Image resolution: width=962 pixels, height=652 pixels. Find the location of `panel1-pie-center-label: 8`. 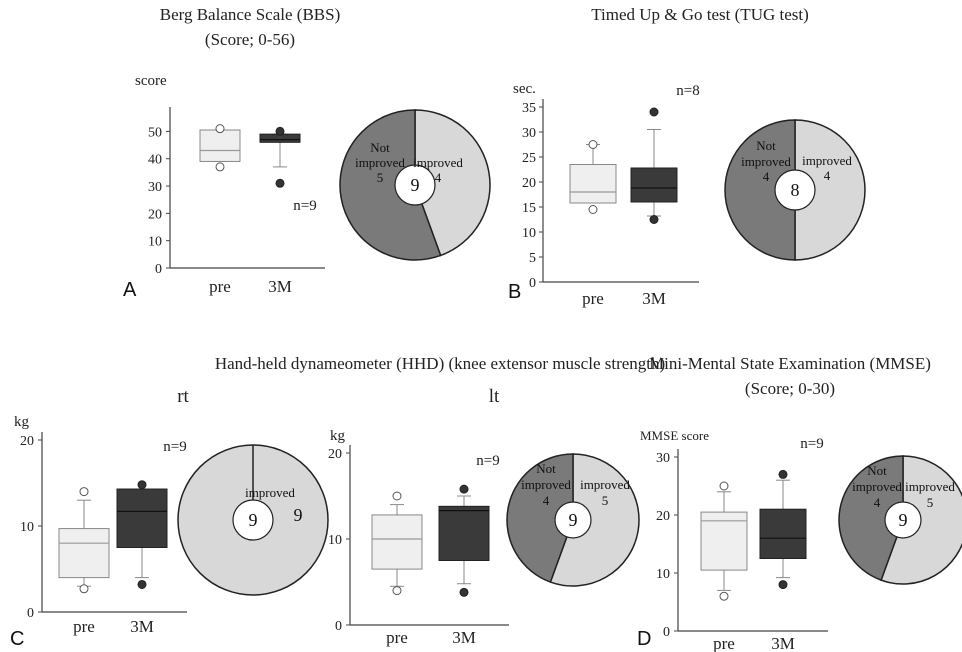

panel1-pie-center-label: 8 is located at coordinates (795, 190).